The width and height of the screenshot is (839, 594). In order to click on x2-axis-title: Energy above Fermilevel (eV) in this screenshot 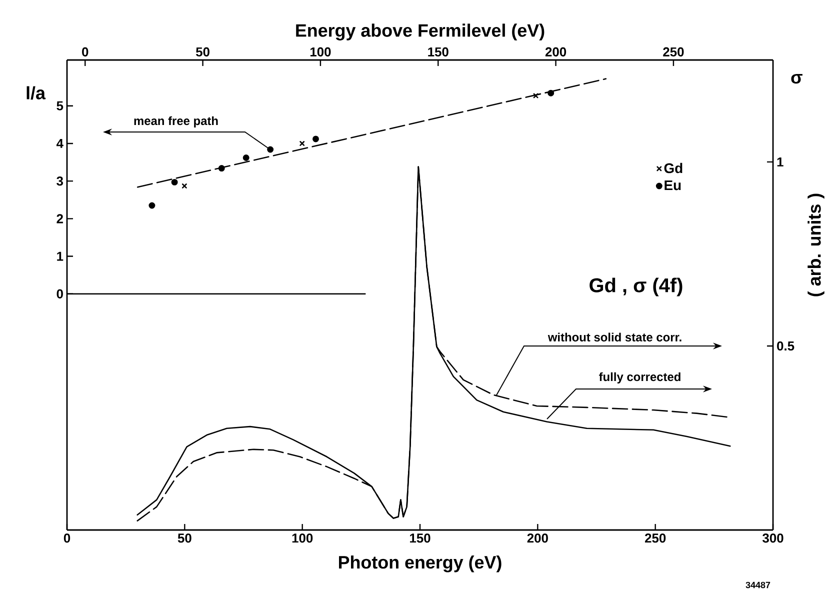, I will do `click(420, 32)`.